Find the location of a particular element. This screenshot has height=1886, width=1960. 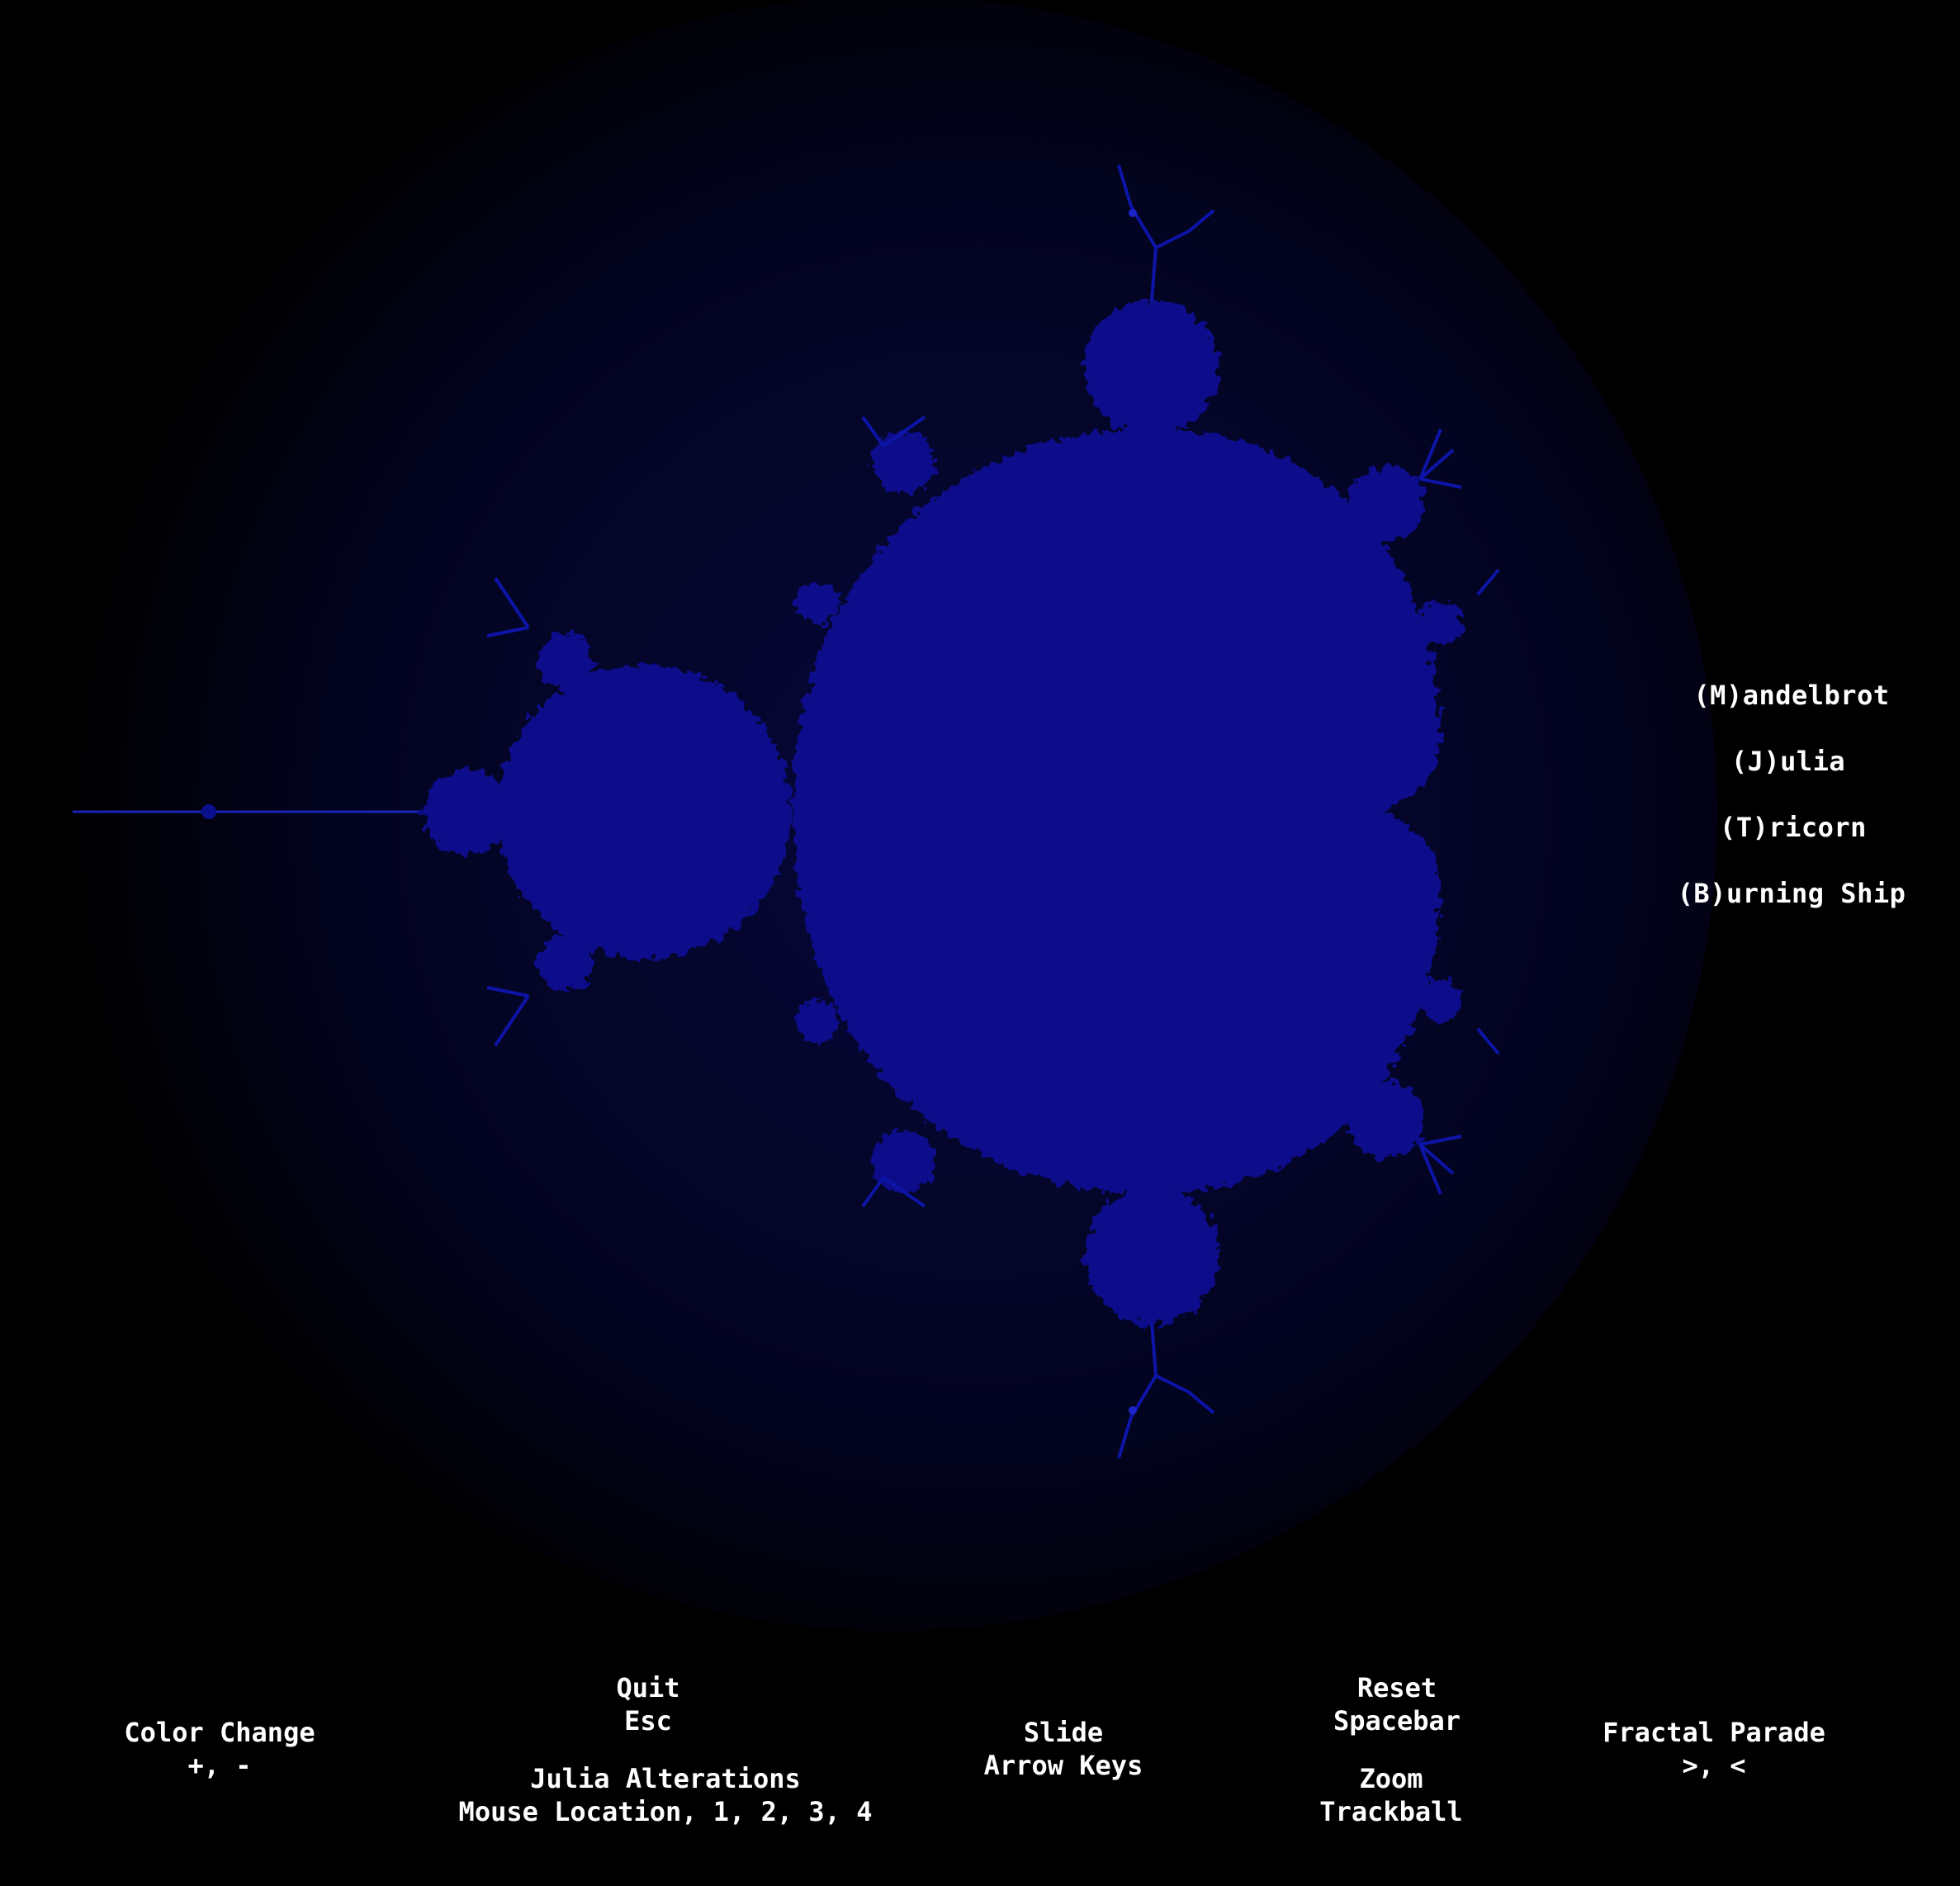

control-fractal-parade-keys: >, < is located at coordinates (1714, 1765).